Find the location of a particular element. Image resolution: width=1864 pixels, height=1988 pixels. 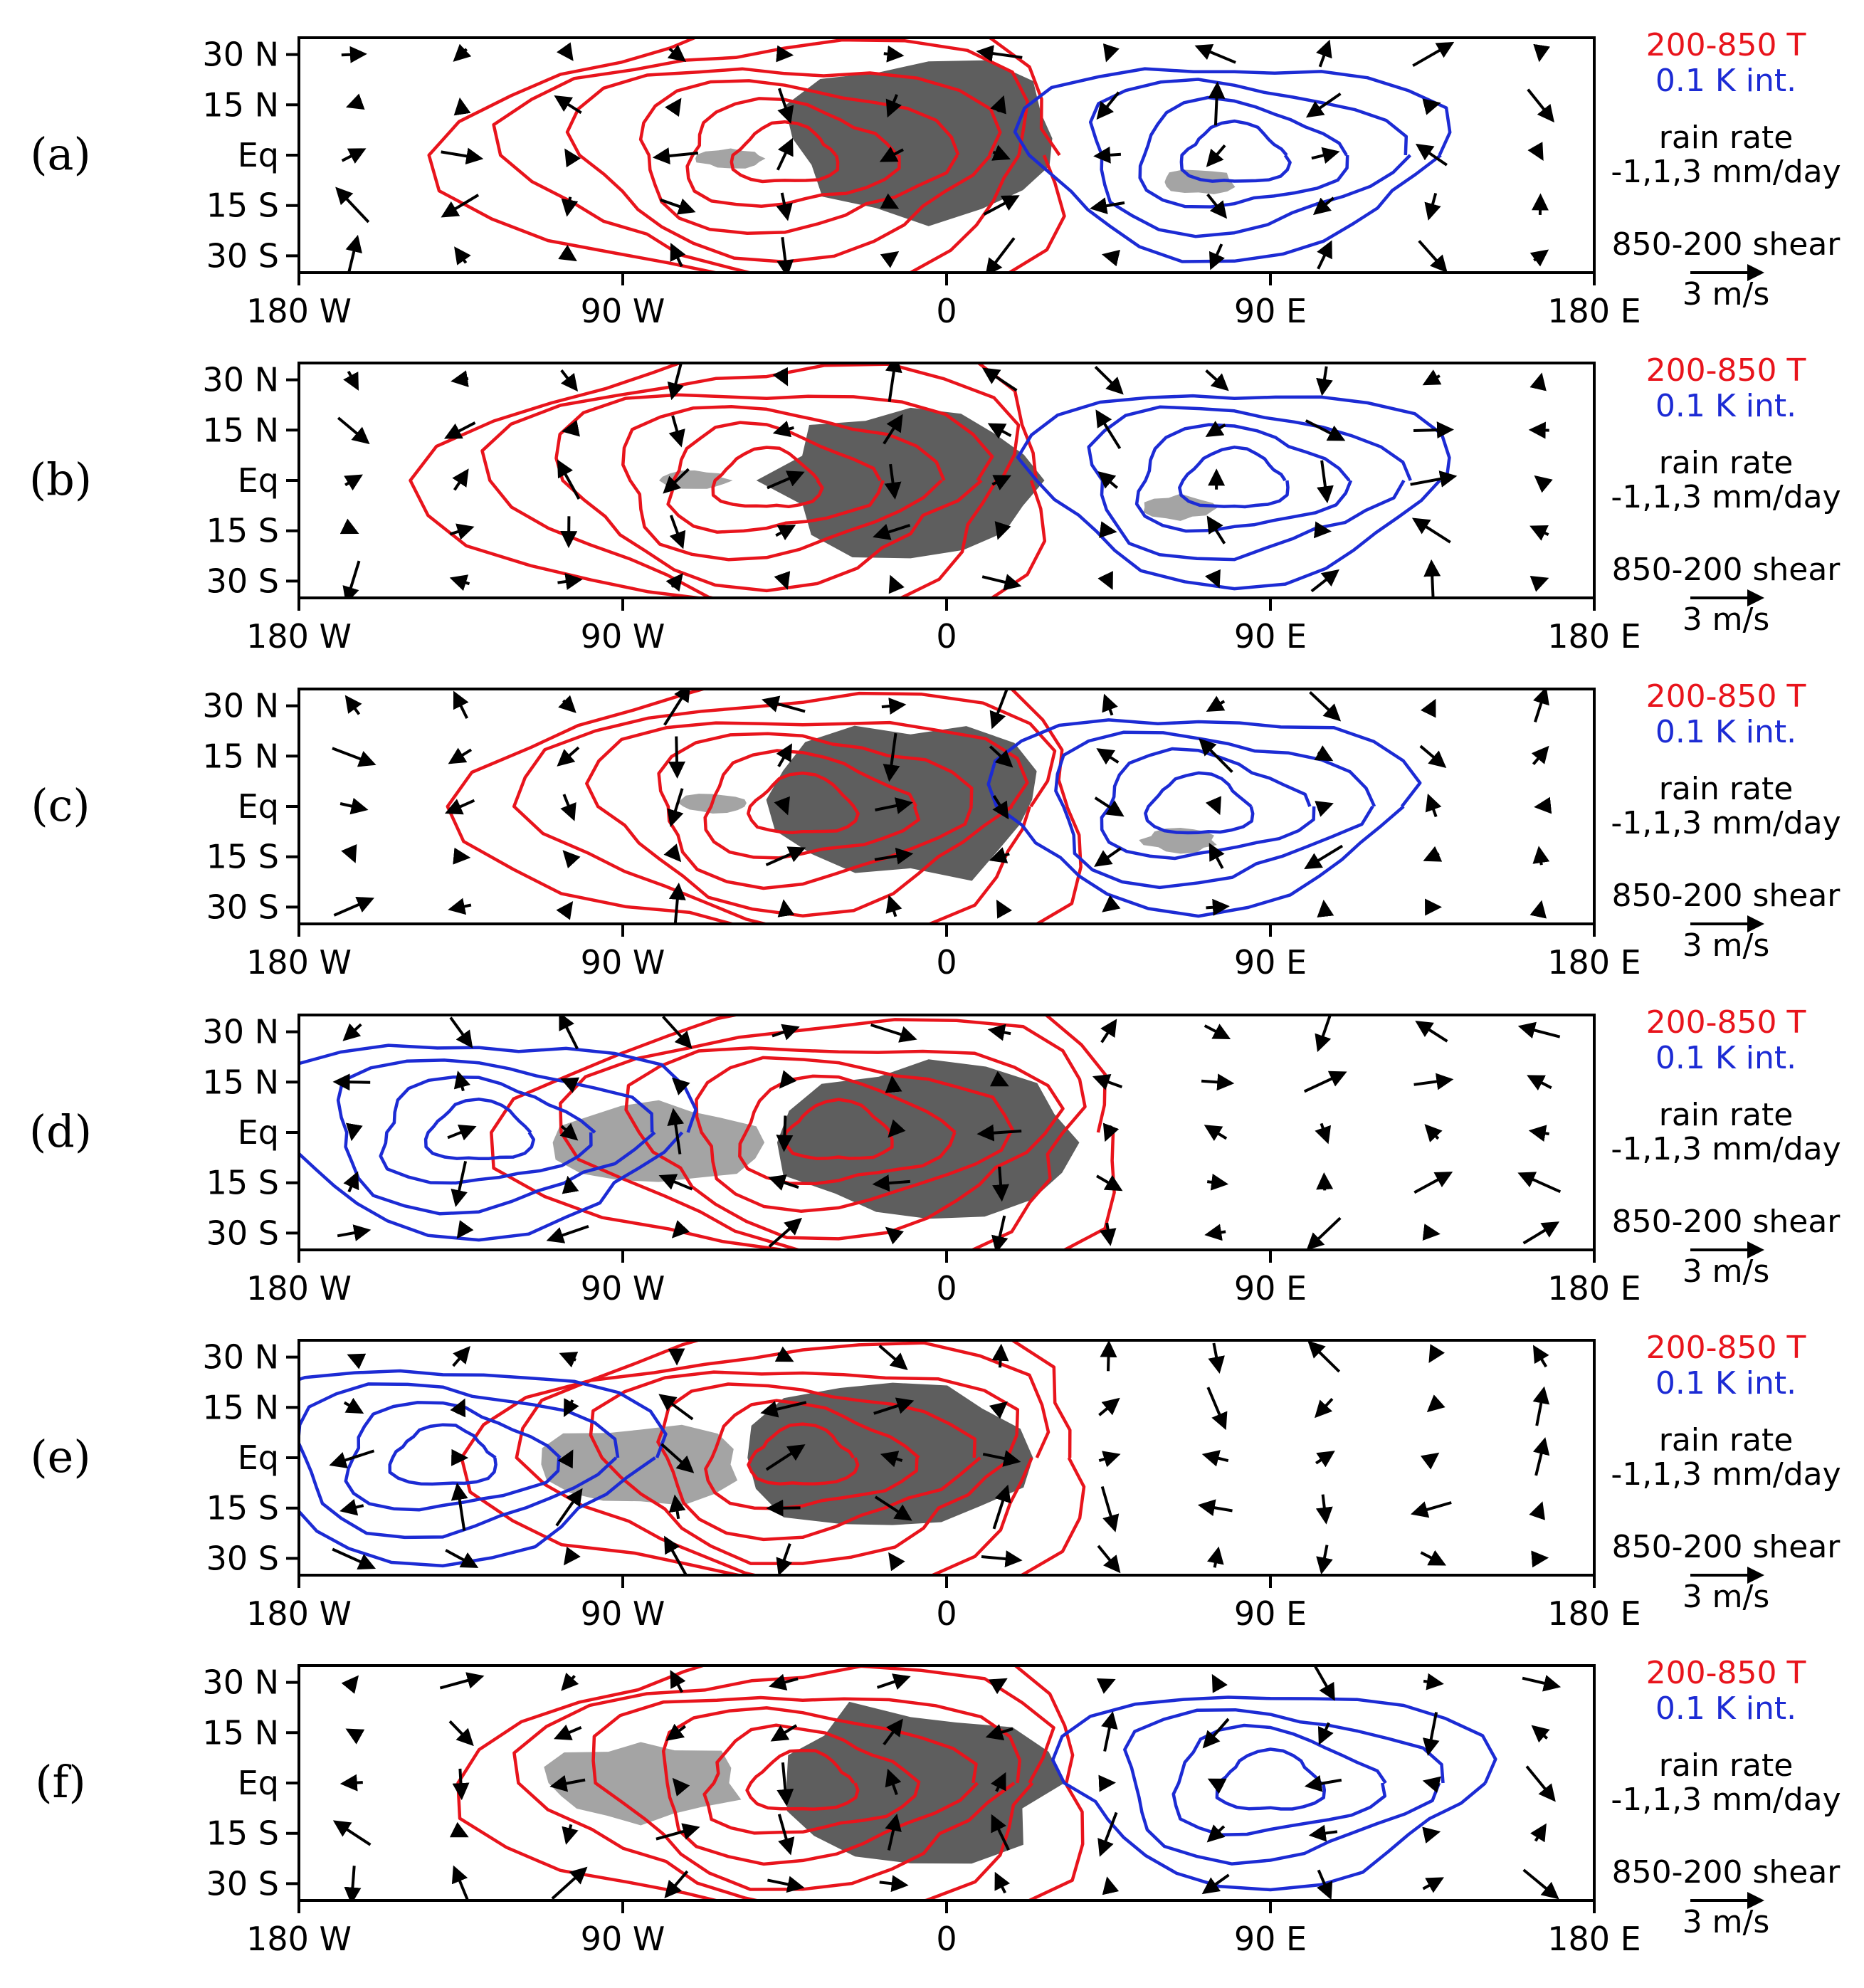

y-tick-label: 15 N is located at coordinates (240, 756).